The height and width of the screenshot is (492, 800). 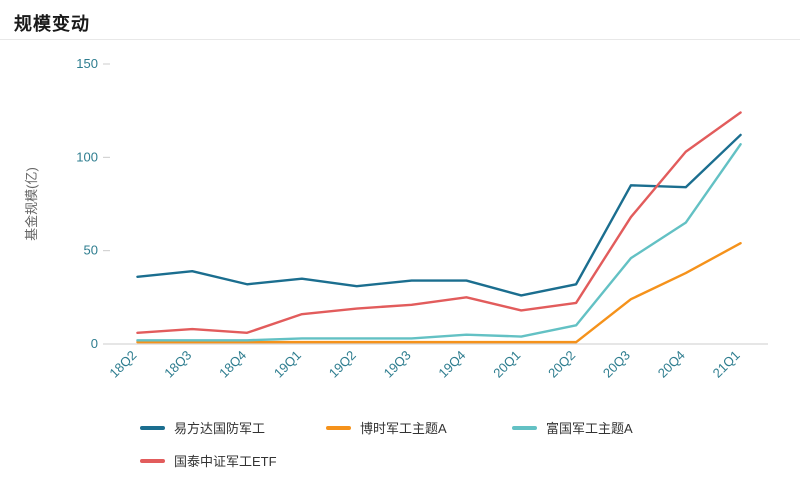 I want to click on x-axis-tick-label: 18Q2, so click(x=122, y=364).